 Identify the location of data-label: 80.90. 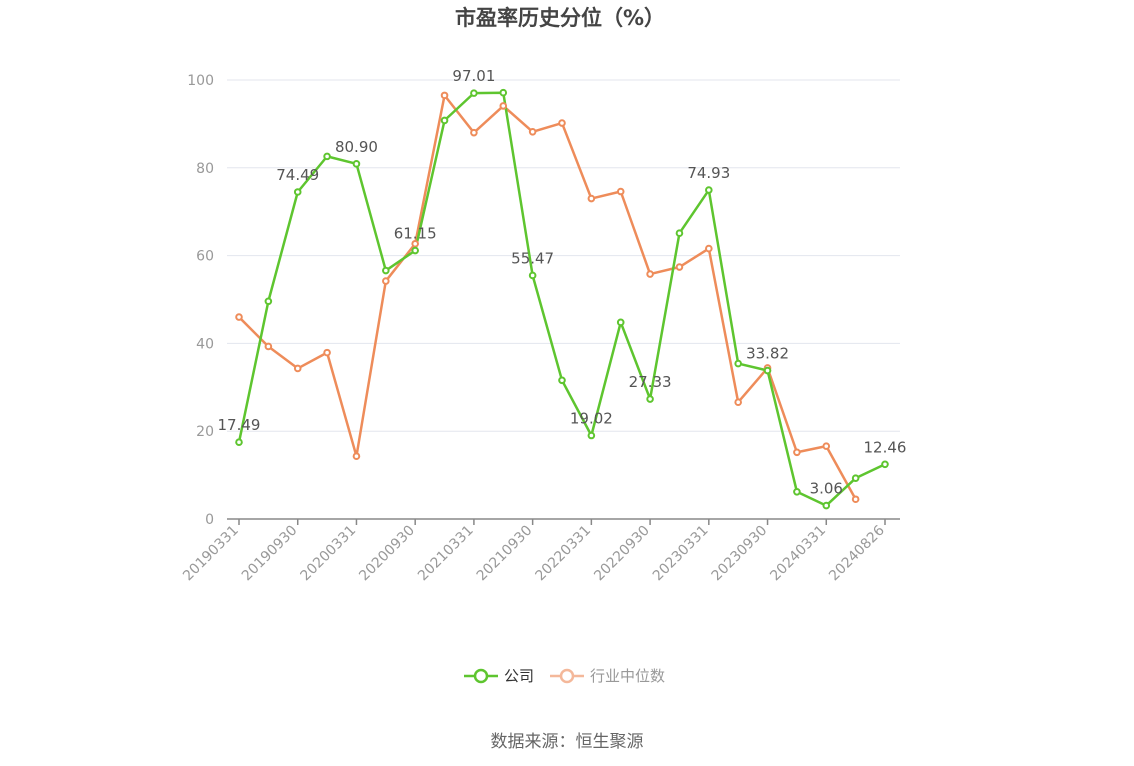
(356, 147).